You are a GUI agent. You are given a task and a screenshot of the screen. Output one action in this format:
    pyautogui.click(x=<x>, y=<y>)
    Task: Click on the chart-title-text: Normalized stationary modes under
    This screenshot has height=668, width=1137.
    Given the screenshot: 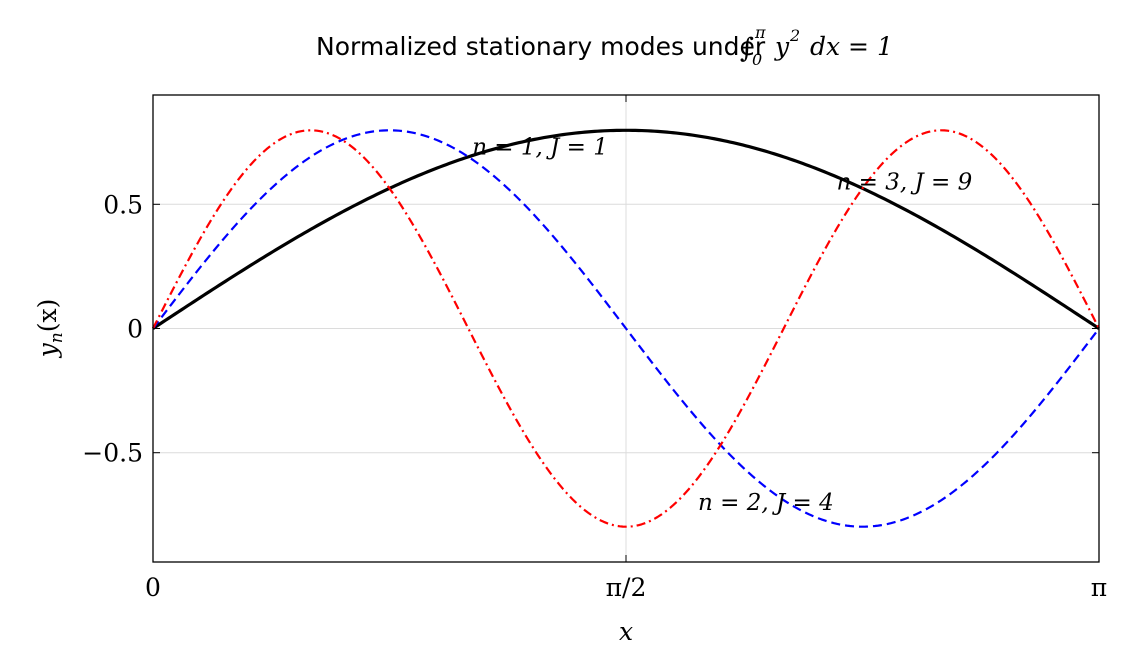 What is the action you would take?
    pyautogui.click(x=541, y=46)
    